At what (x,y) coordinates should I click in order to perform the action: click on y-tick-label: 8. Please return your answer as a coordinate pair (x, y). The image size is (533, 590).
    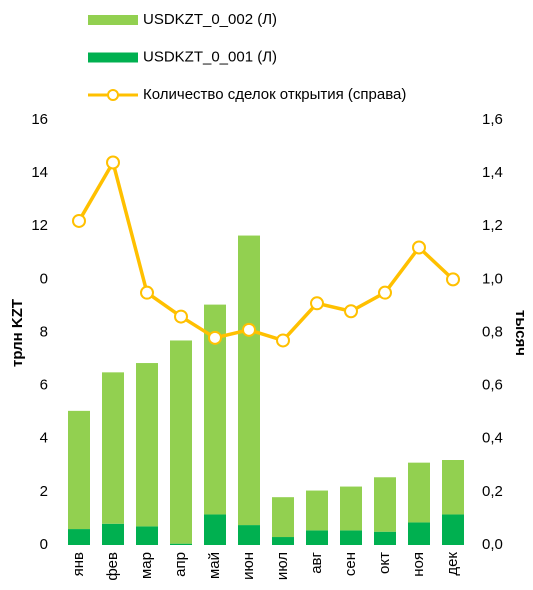
    Looking at the image, I should click on (44, 331).